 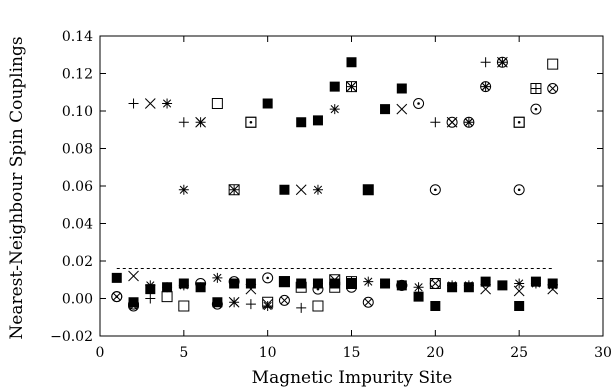 What do you see at coordinates (77, 225) in the screenshot?
I see `y-tick-label: 0.04` at bounding box center [77, 225].